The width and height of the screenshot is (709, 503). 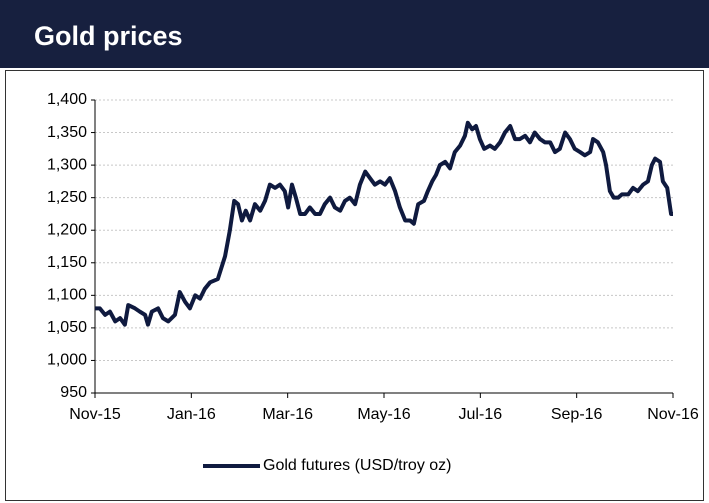 I want to click on x-tick-label: Mar-16, so click(x=287, y=414).